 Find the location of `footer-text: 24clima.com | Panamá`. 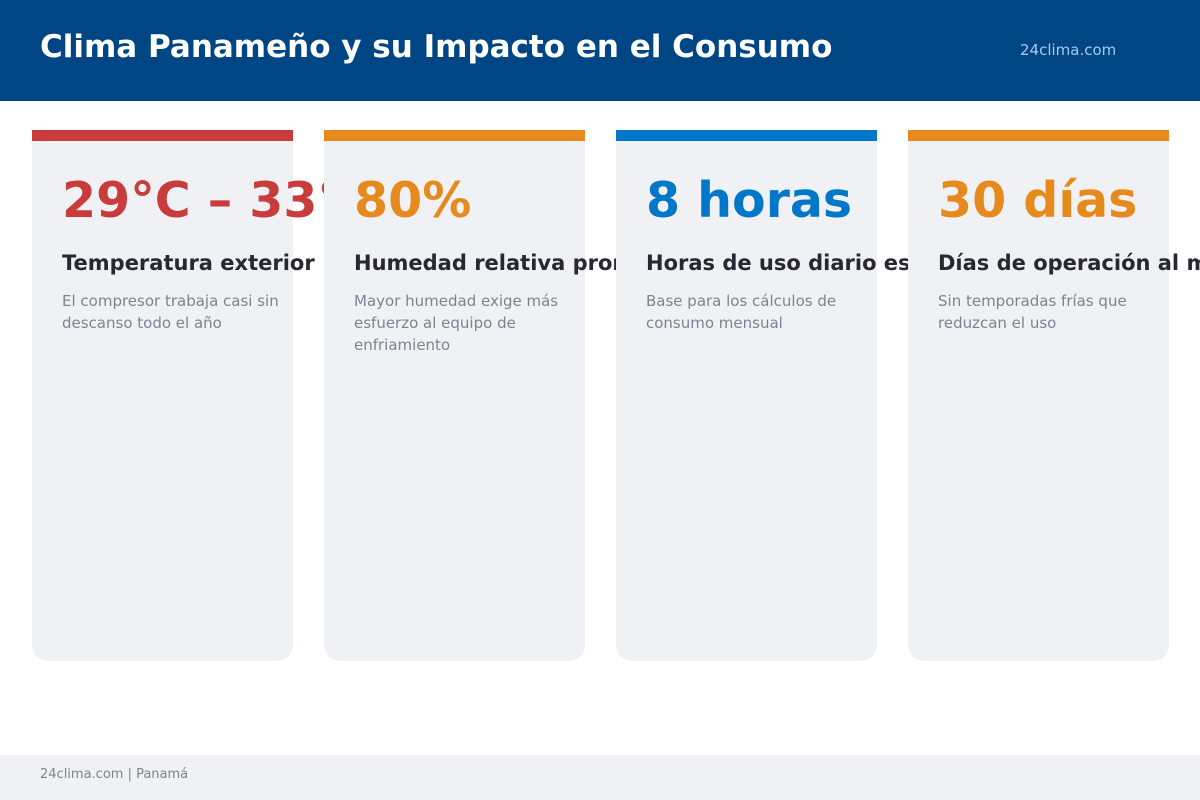

footer-text: 24clima.com | Panamá is located at coordinates (114, 774).